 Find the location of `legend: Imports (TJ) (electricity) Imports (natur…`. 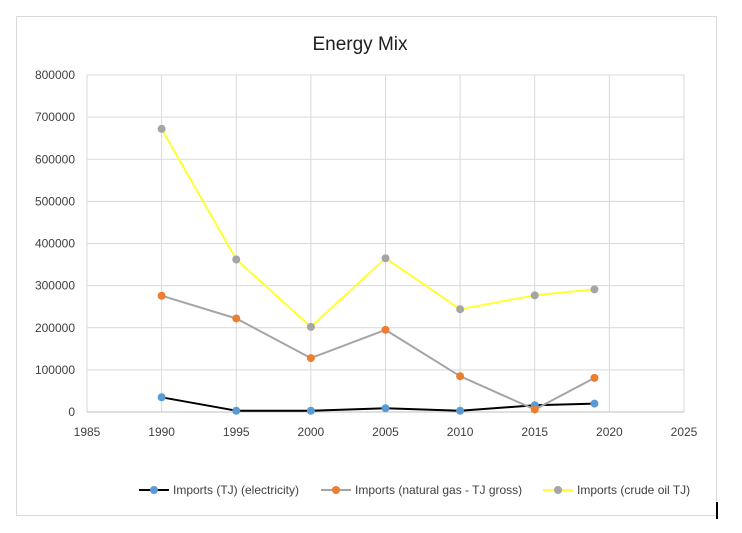

legend: Imports (TJ) (electricity) Imports (natur… is located at coordinates (414, 490).